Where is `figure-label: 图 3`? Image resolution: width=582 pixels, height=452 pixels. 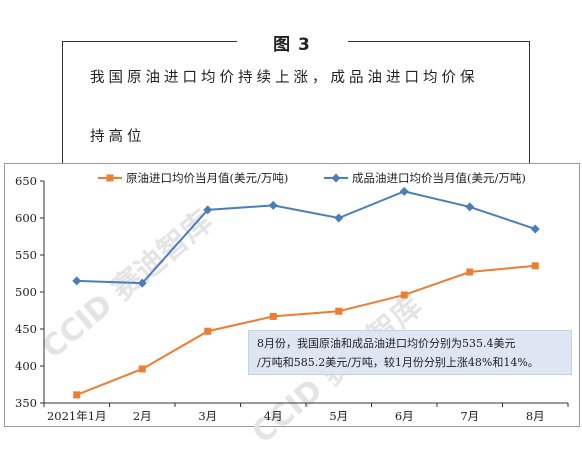 figure-label: 图 3 is located at coordinates (292, 45).